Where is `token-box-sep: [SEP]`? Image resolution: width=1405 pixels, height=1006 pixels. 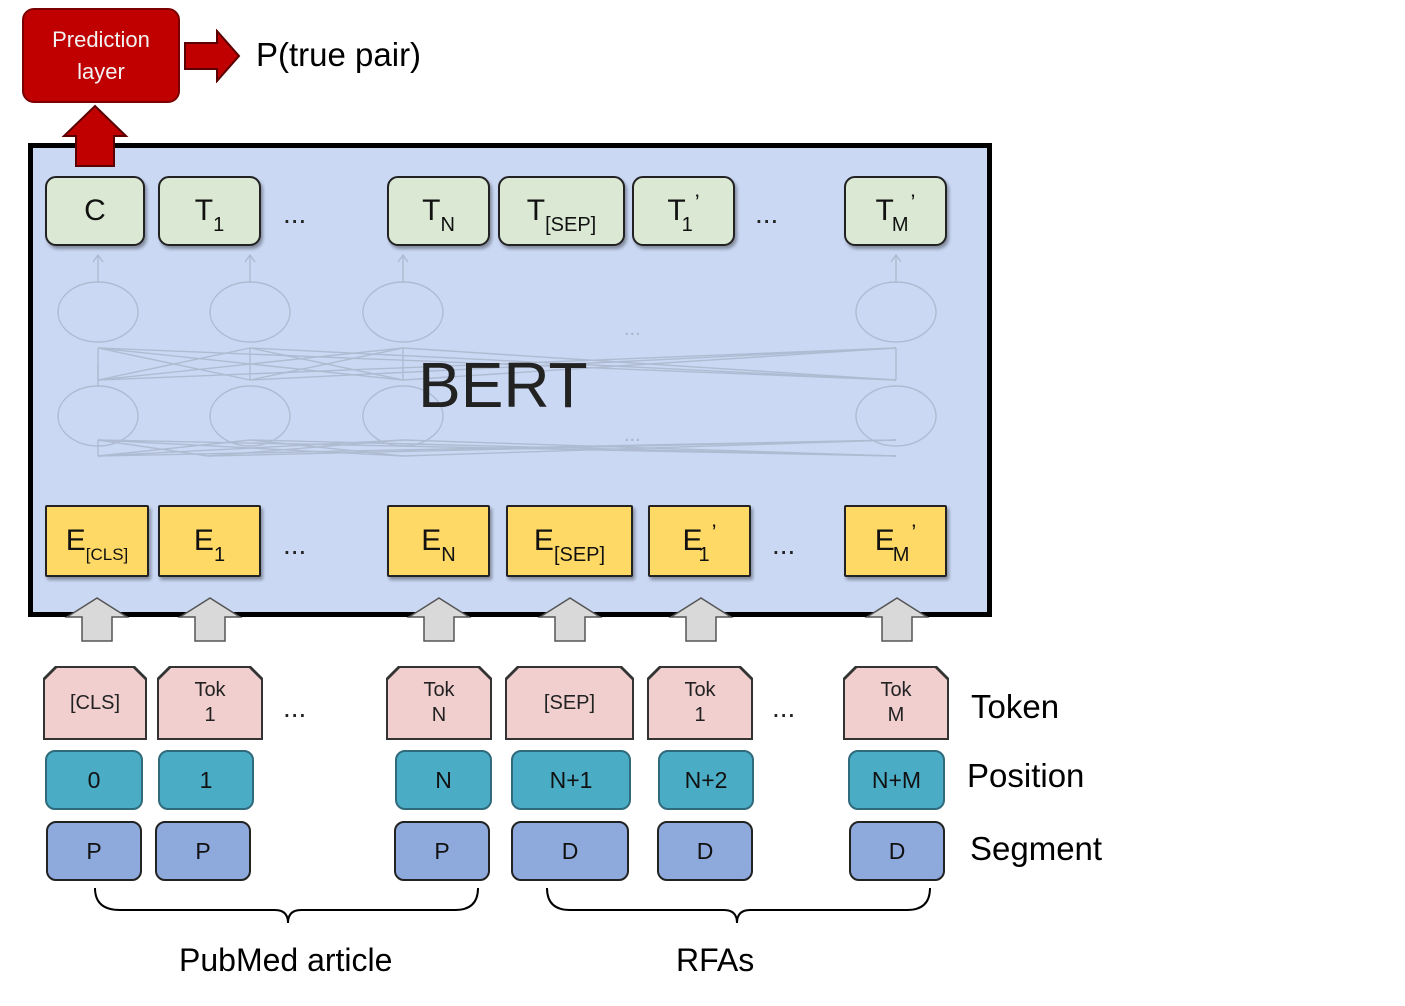
token-box-sep: [SEP] is located at coordinates (569, 703).